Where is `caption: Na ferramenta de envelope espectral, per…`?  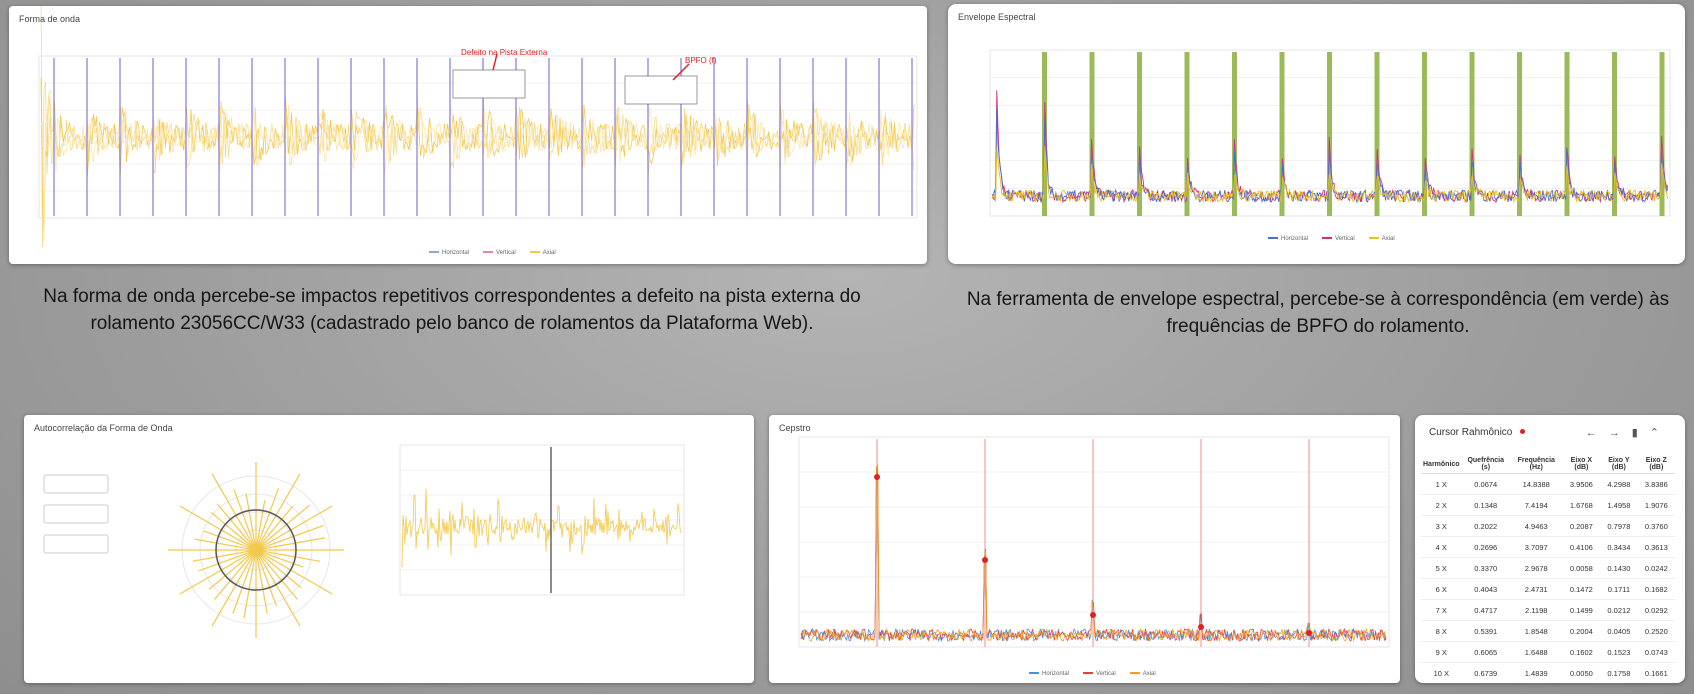
caption: Na ferramenta de envelope espectral, per… is located at coordinates (1318, 313).